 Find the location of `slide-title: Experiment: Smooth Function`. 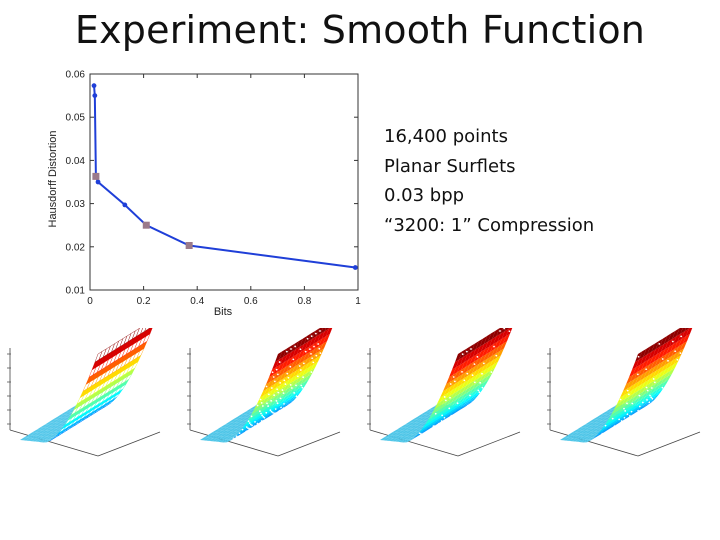

slide-title: Experiment: Smooth Function is located at coordinates (360, 30).